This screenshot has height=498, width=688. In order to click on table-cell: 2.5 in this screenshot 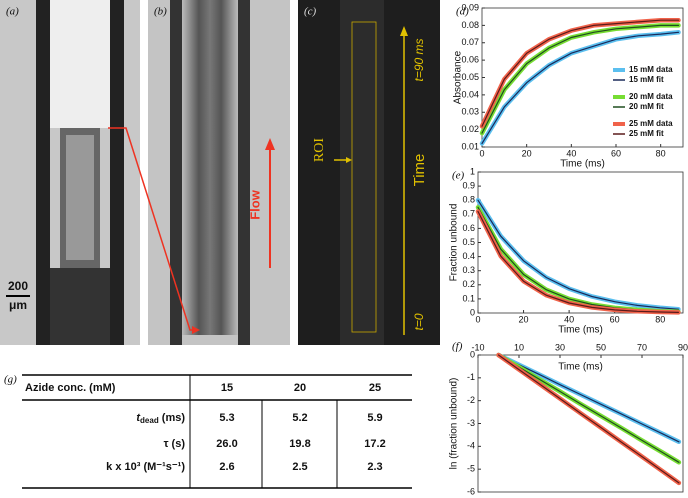, I will do `click(299, 467)`.